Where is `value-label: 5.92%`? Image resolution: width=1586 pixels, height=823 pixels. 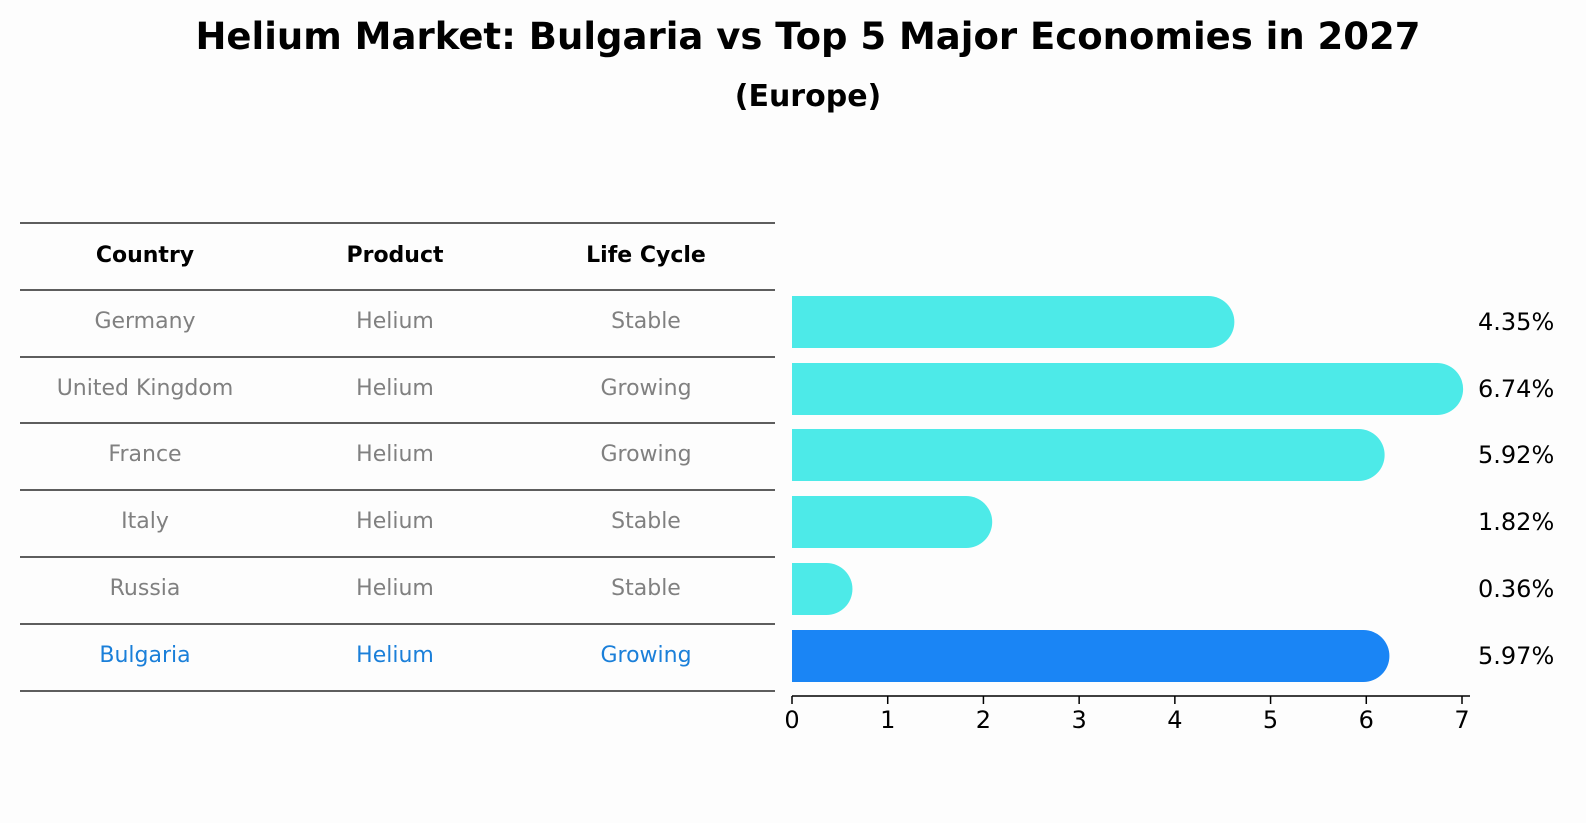
value-label: 5.92% is located at coordinates (1516, 455).